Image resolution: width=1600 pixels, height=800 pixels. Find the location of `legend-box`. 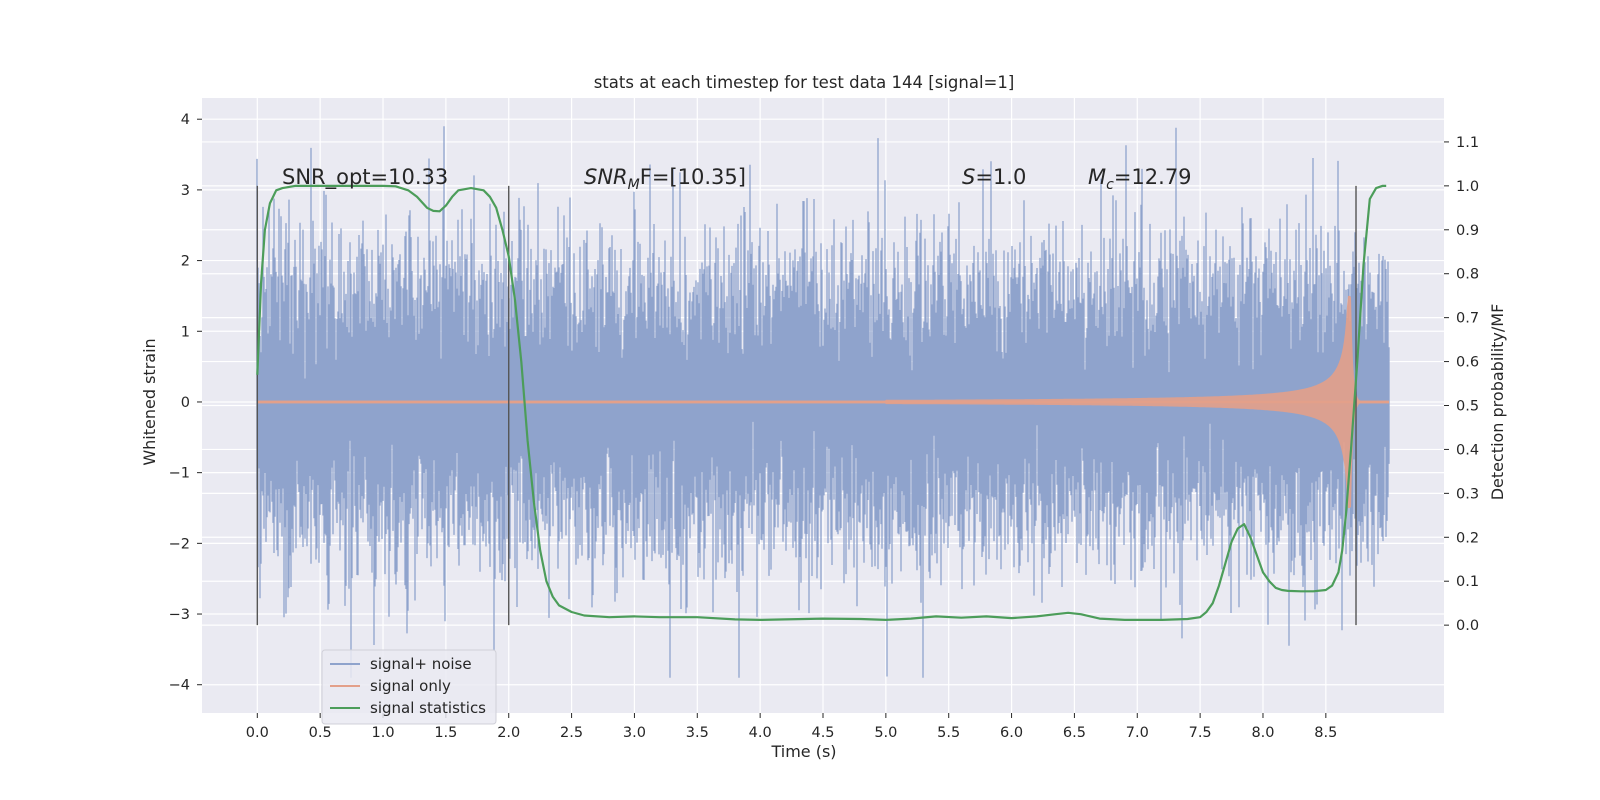

legend-box is located at coordinates (409, 687).